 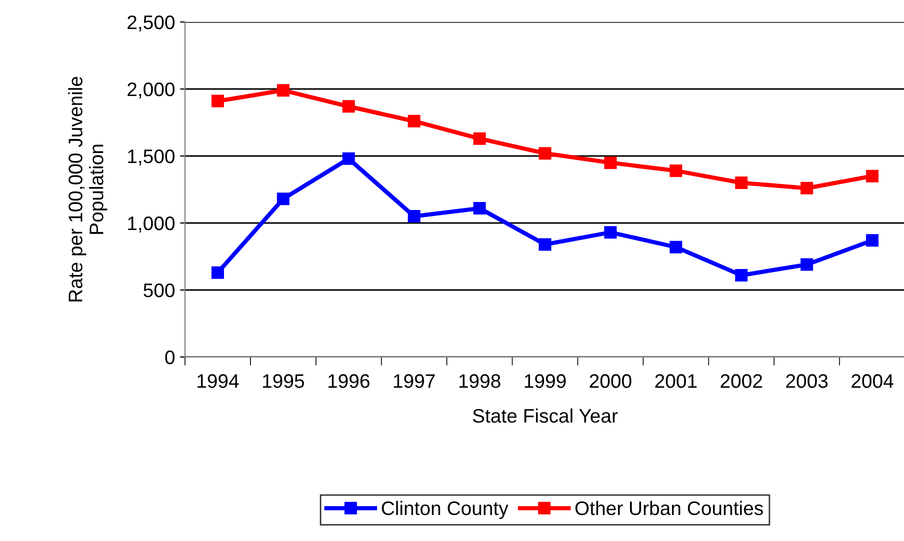 What do you see at coordinates (151, 224) in the screenshot?
I see `y-tick-label: 1,000` at bounding box center [151, 224].